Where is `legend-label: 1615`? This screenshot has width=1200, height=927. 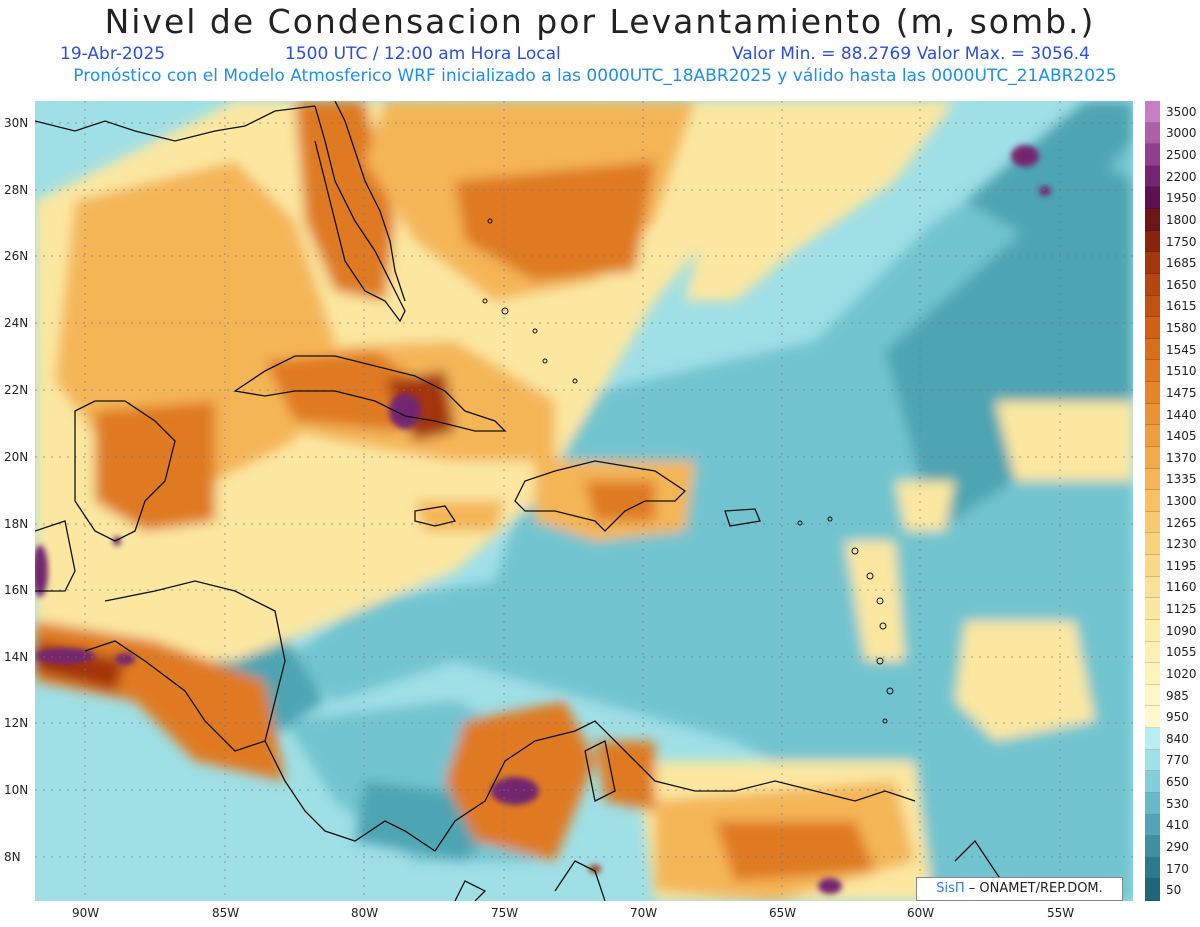 legend-label: 1615 is located at coordinates (1181, 306).